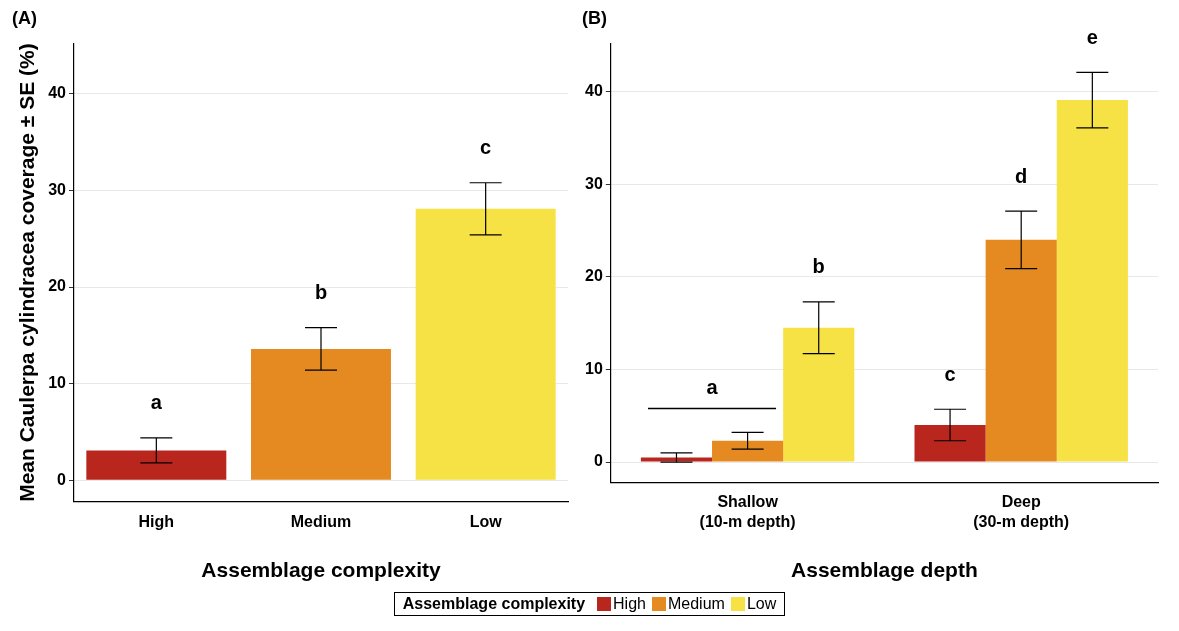  I want to click on chart-title: (A), so click(24, 17).